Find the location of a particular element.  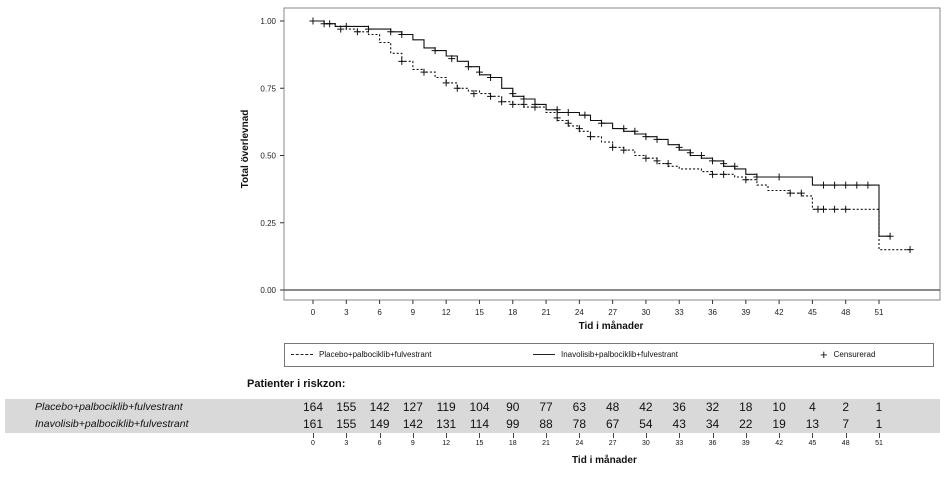

risk-count: 78 is located at coordinates (579, 424).